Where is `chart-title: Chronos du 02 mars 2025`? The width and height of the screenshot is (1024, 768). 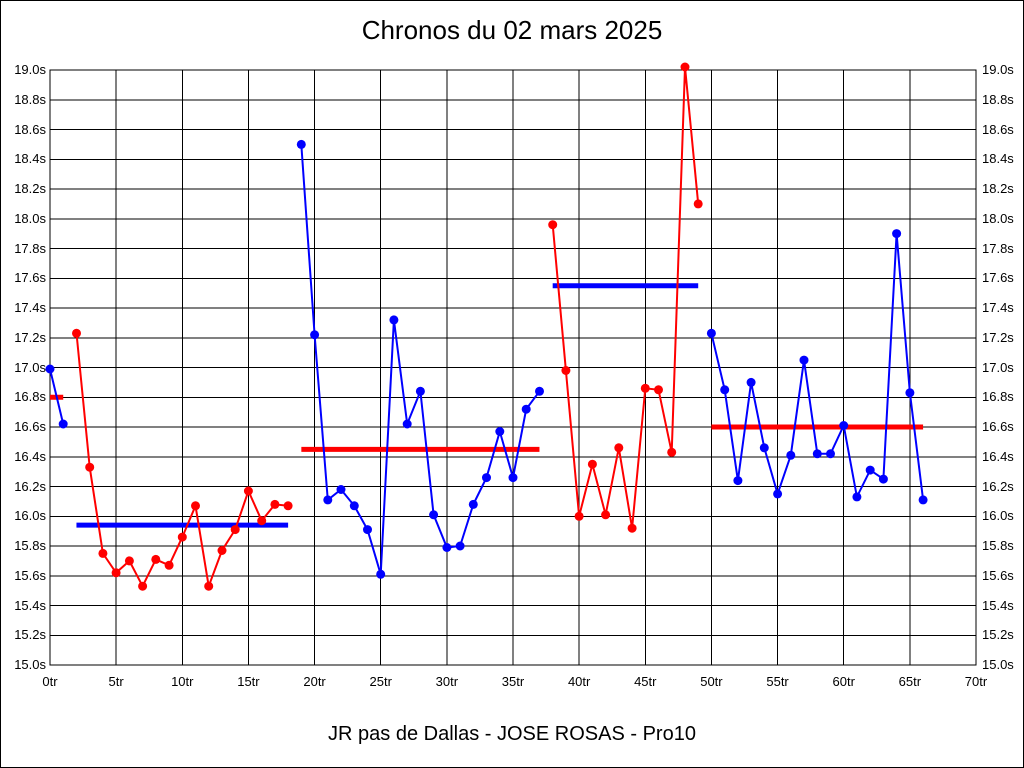 chart-title: Chronos du 02 mars 2025 is located at coordinates (512, 30).